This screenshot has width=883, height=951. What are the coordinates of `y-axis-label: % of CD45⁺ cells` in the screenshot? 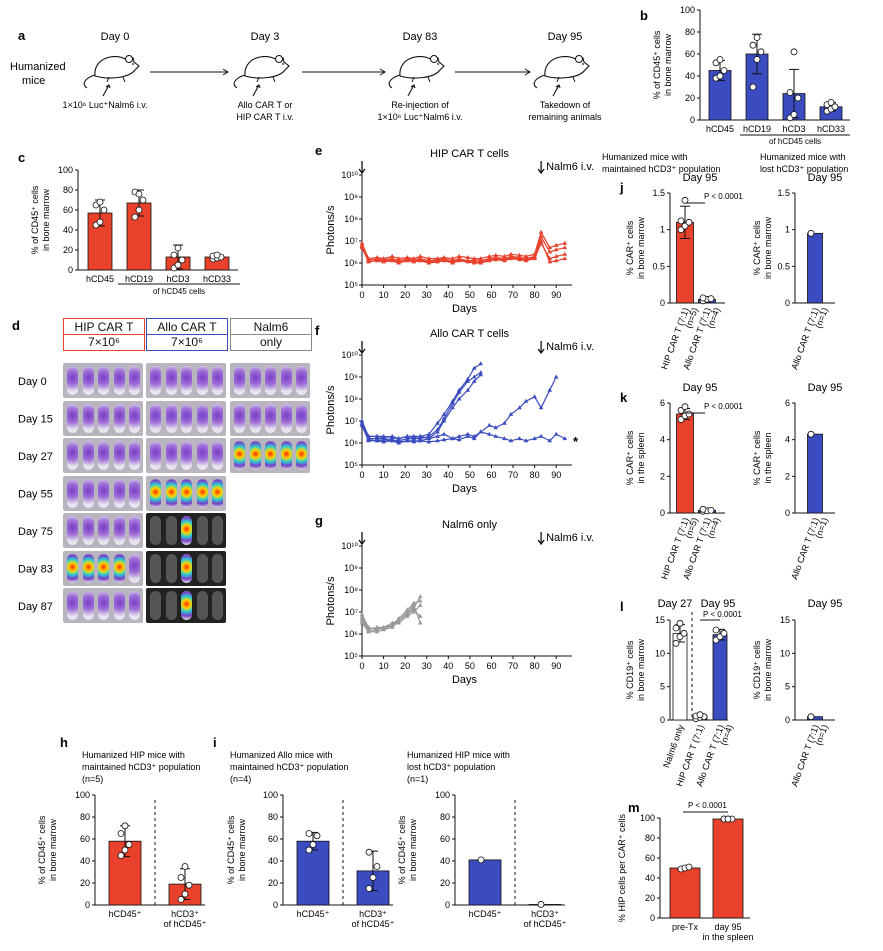 It's located at (657, 64).